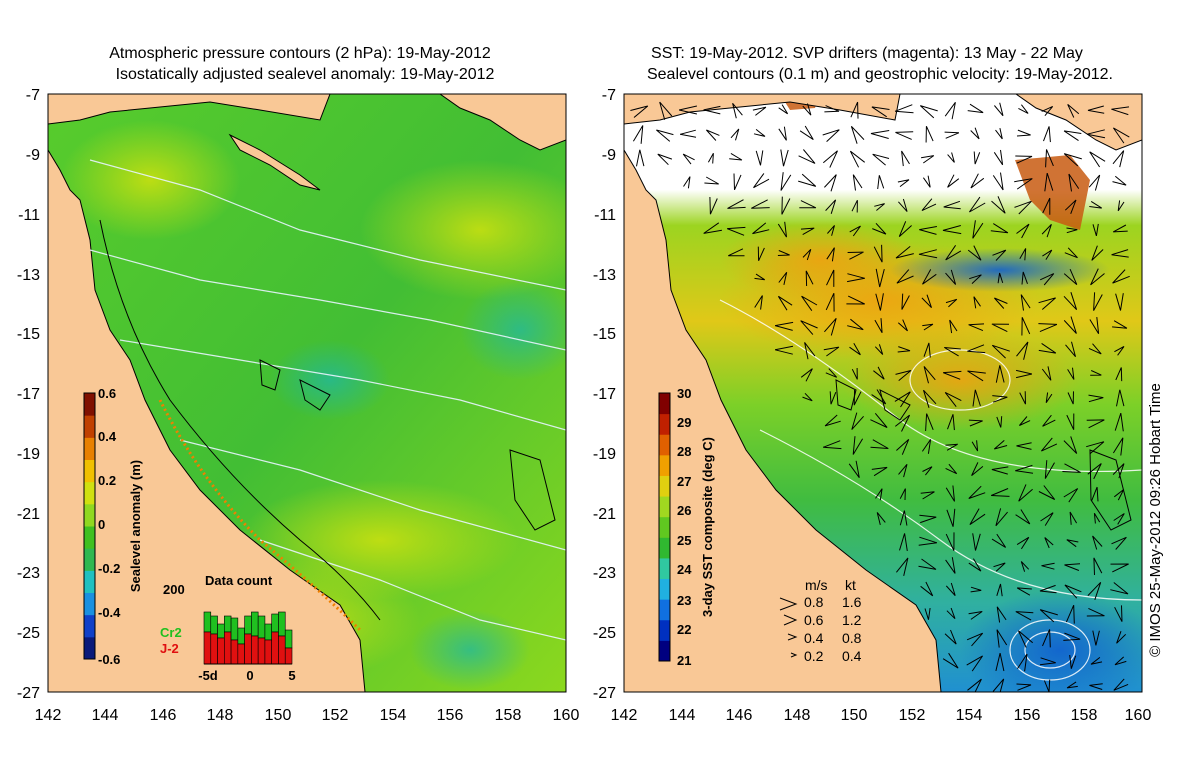 The image size is (1200, 780). What do you see at coordinates (797, 715) in the screenshot?
I see `xtick-right-3: 148` at bounding box center [797, 715].